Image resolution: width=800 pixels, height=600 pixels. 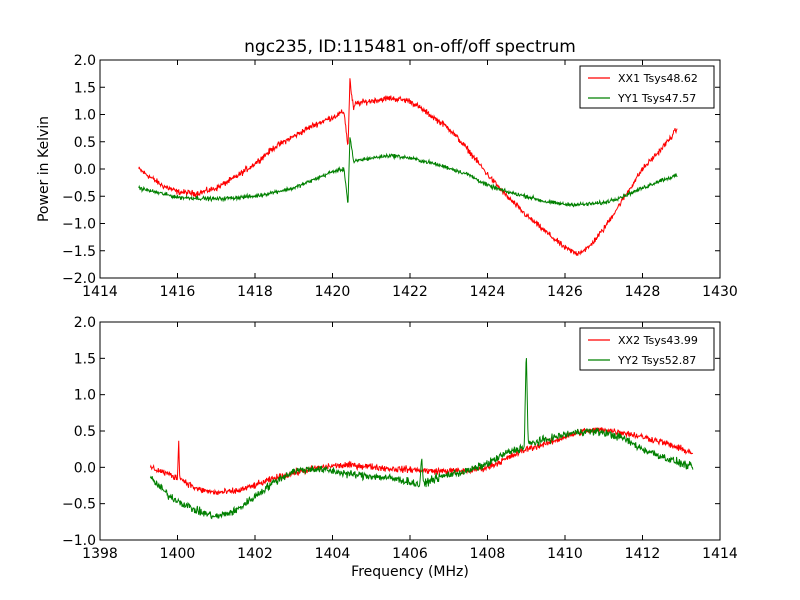 I want to click on x-tick-label: 1402, so click(x=255, y=554).